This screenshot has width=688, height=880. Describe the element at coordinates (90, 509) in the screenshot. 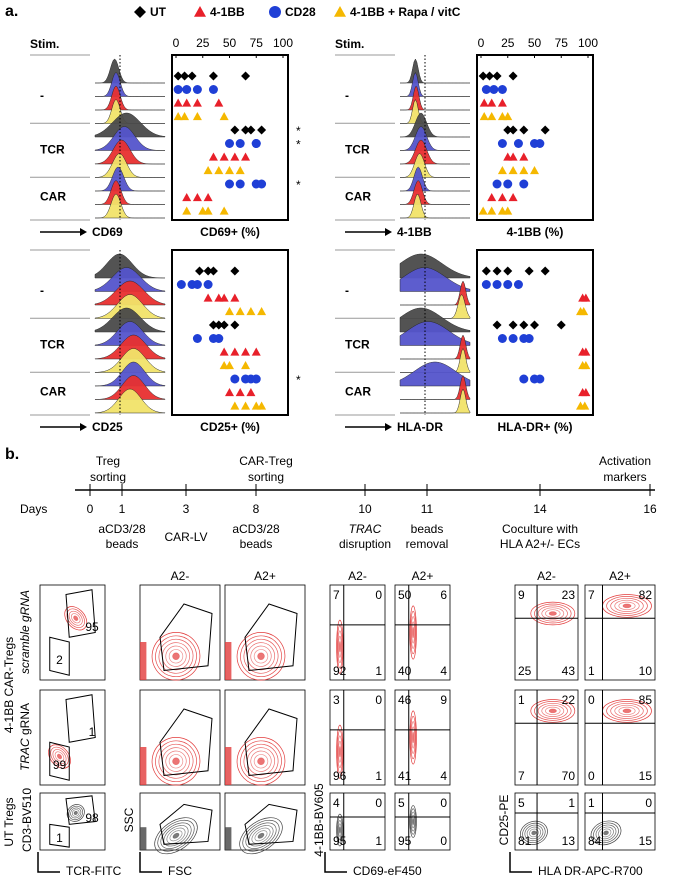

I see `day: 0` at that location.